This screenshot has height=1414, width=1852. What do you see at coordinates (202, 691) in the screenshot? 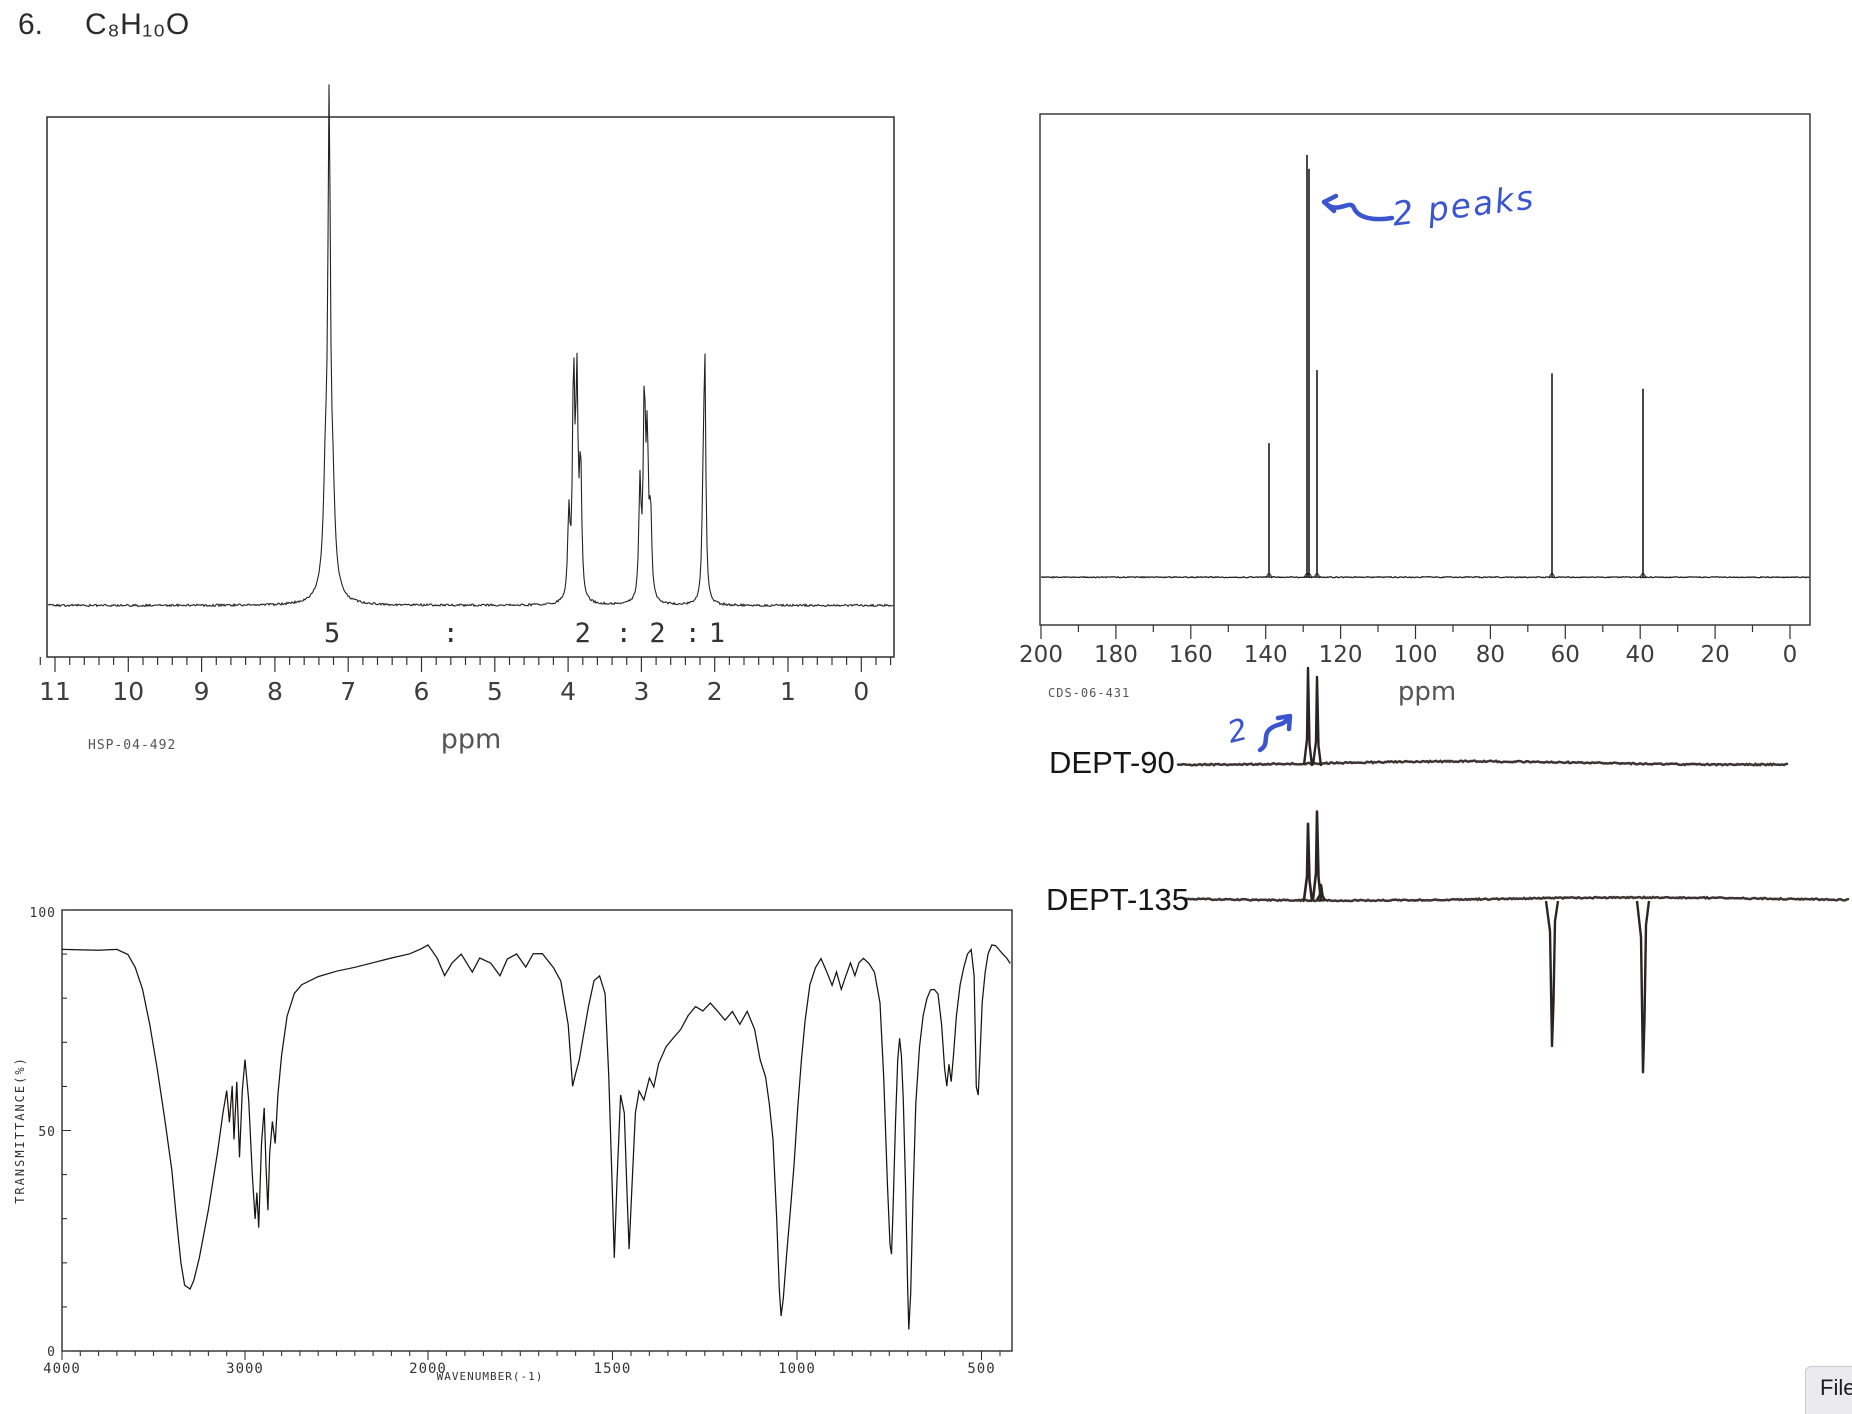
I see `svg-text: 9` at bounding box center [202, 691].